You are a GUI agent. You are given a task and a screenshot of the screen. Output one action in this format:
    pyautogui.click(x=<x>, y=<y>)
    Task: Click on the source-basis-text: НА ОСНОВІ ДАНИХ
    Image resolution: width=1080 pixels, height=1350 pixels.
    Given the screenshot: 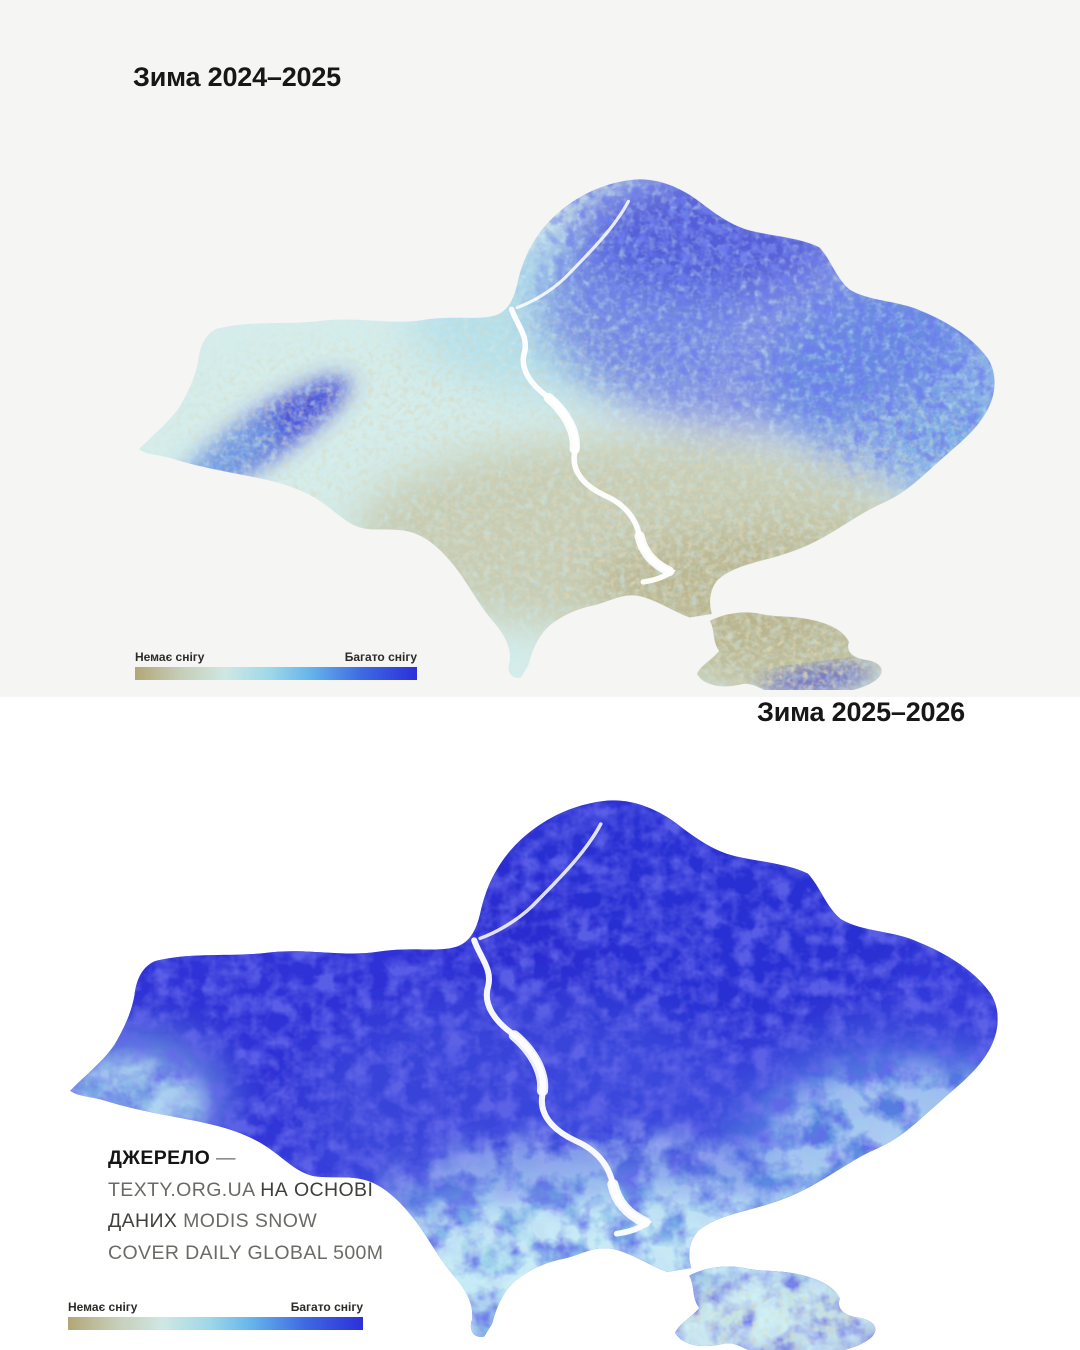 What is the action you would take?
    pyautogui.click(x=241, y=1205)
    